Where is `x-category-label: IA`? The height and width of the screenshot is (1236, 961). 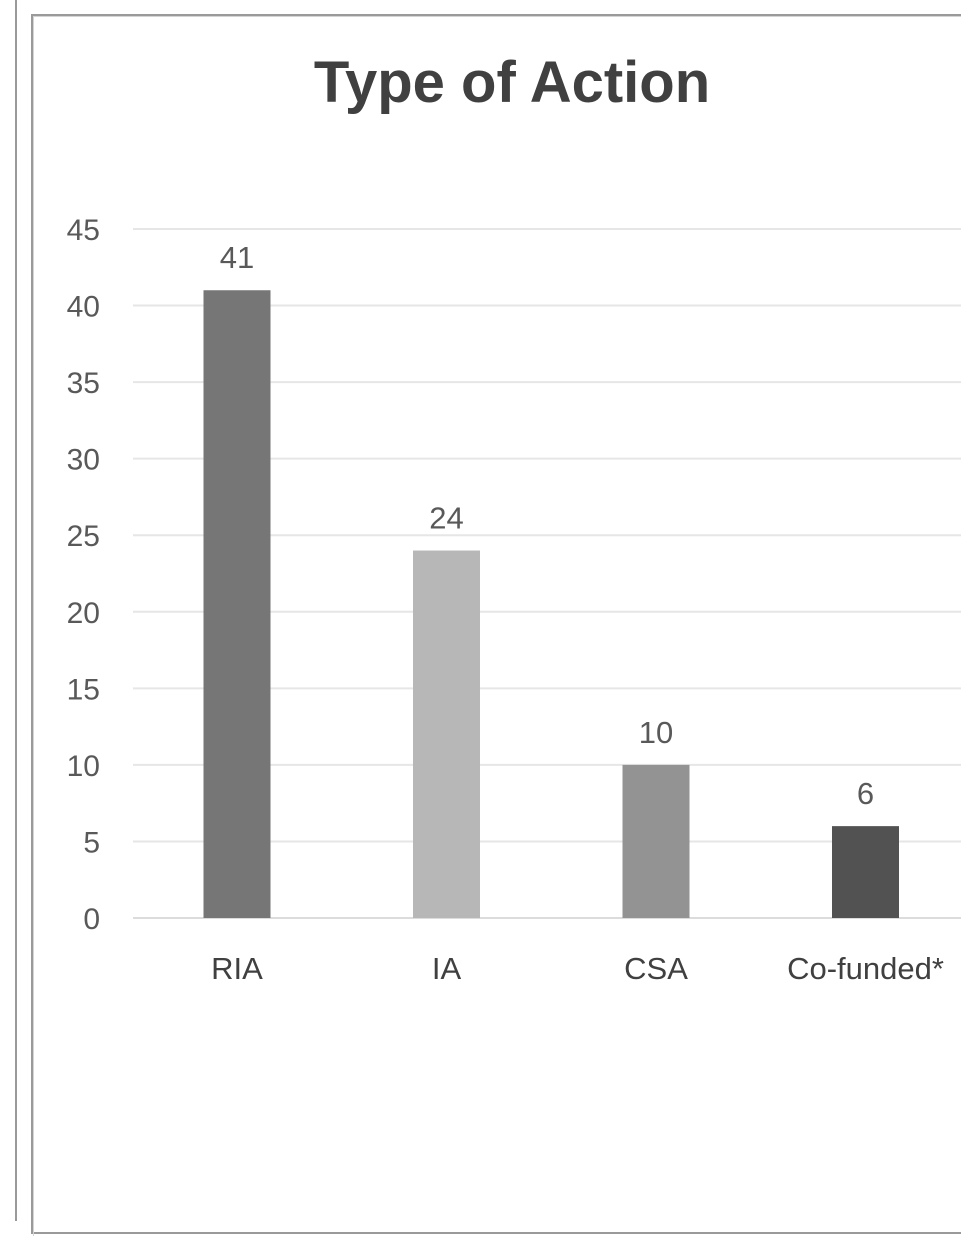 x-category-label: IA is located at coordinates (447, 968).